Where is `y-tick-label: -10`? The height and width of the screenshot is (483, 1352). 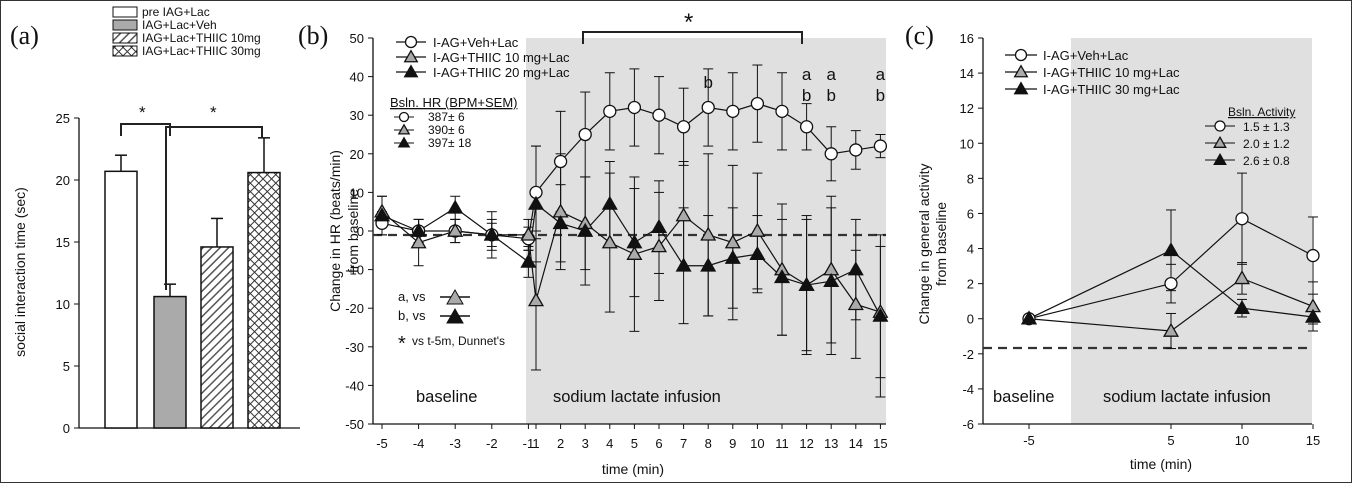
y-tick-label: -10 is located at coordinates (354, 270).